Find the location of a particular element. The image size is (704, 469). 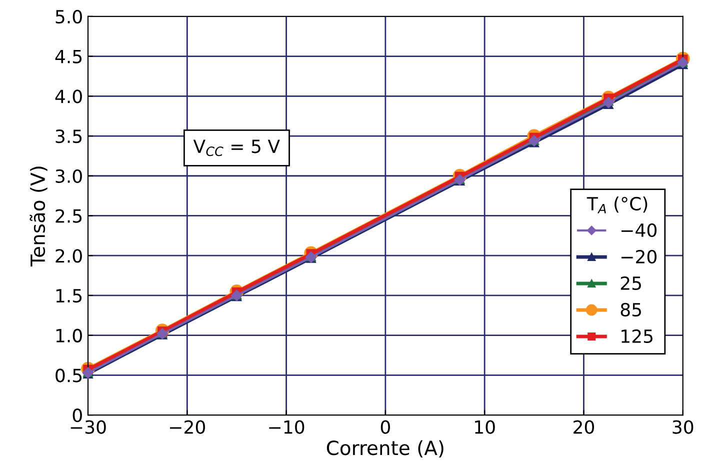

legend-title: T$_{A}$ (°C) is located at coordinates (617, 205).